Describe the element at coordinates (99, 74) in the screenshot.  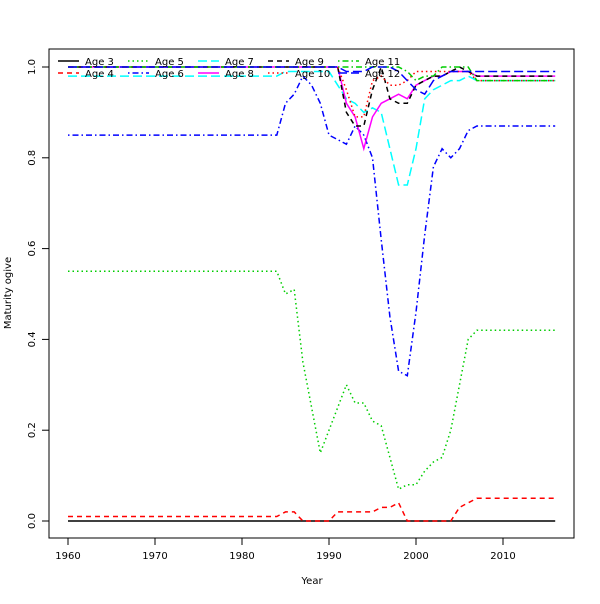
I see `legend-label: Age 4` at that location.